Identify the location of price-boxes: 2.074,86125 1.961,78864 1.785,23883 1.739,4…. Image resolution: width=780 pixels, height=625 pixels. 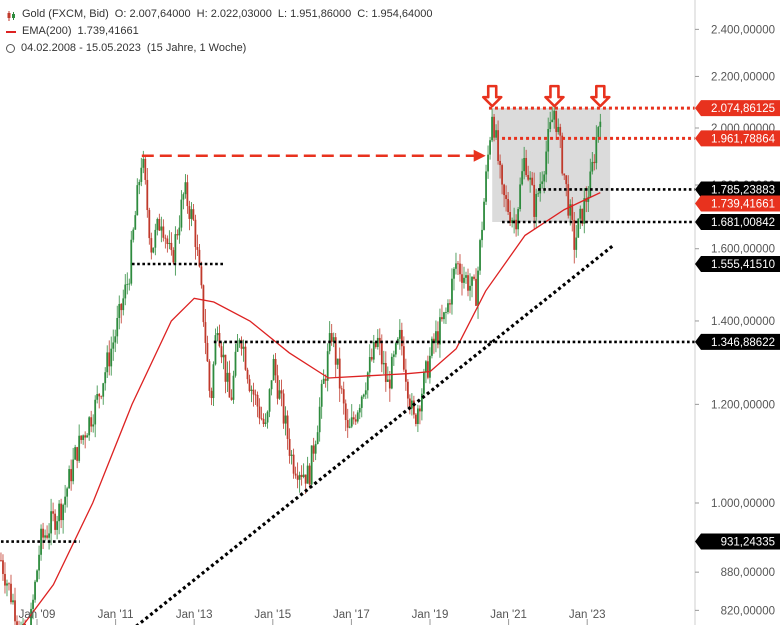
(737, 325).